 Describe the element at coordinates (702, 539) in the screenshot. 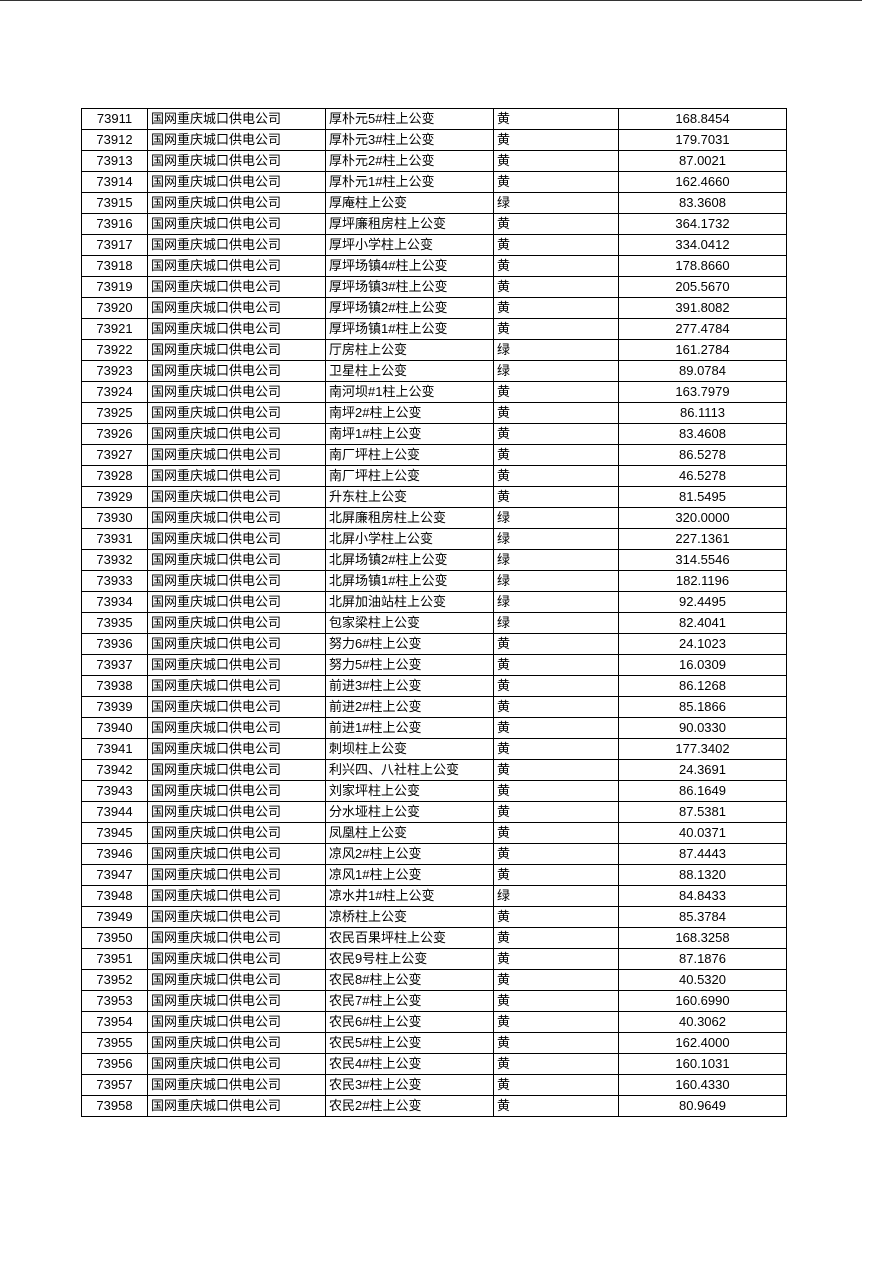

I see `value-cell: 227.1361` at that location.